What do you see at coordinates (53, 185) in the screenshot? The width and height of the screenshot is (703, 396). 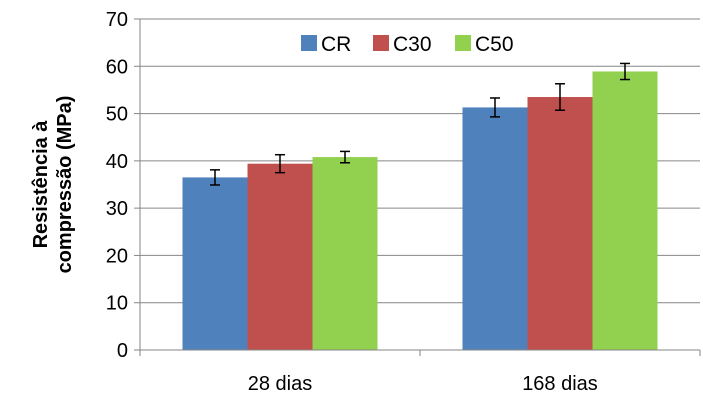 I see `y-axis-label: Resistência à compressão (MPa)` at bounding box center [53, 185].